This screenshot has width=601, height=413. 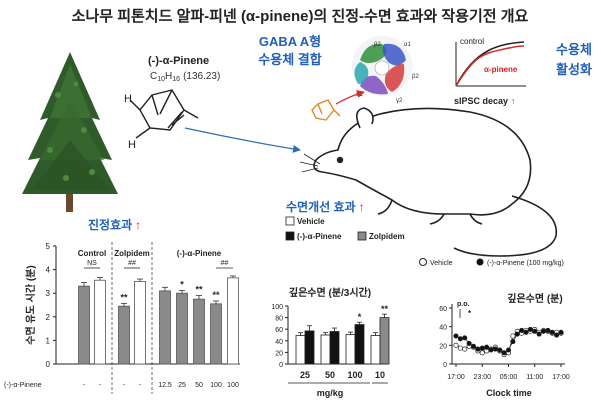 I want to click on y-tick-label: 80, so click(x=279, y=319).